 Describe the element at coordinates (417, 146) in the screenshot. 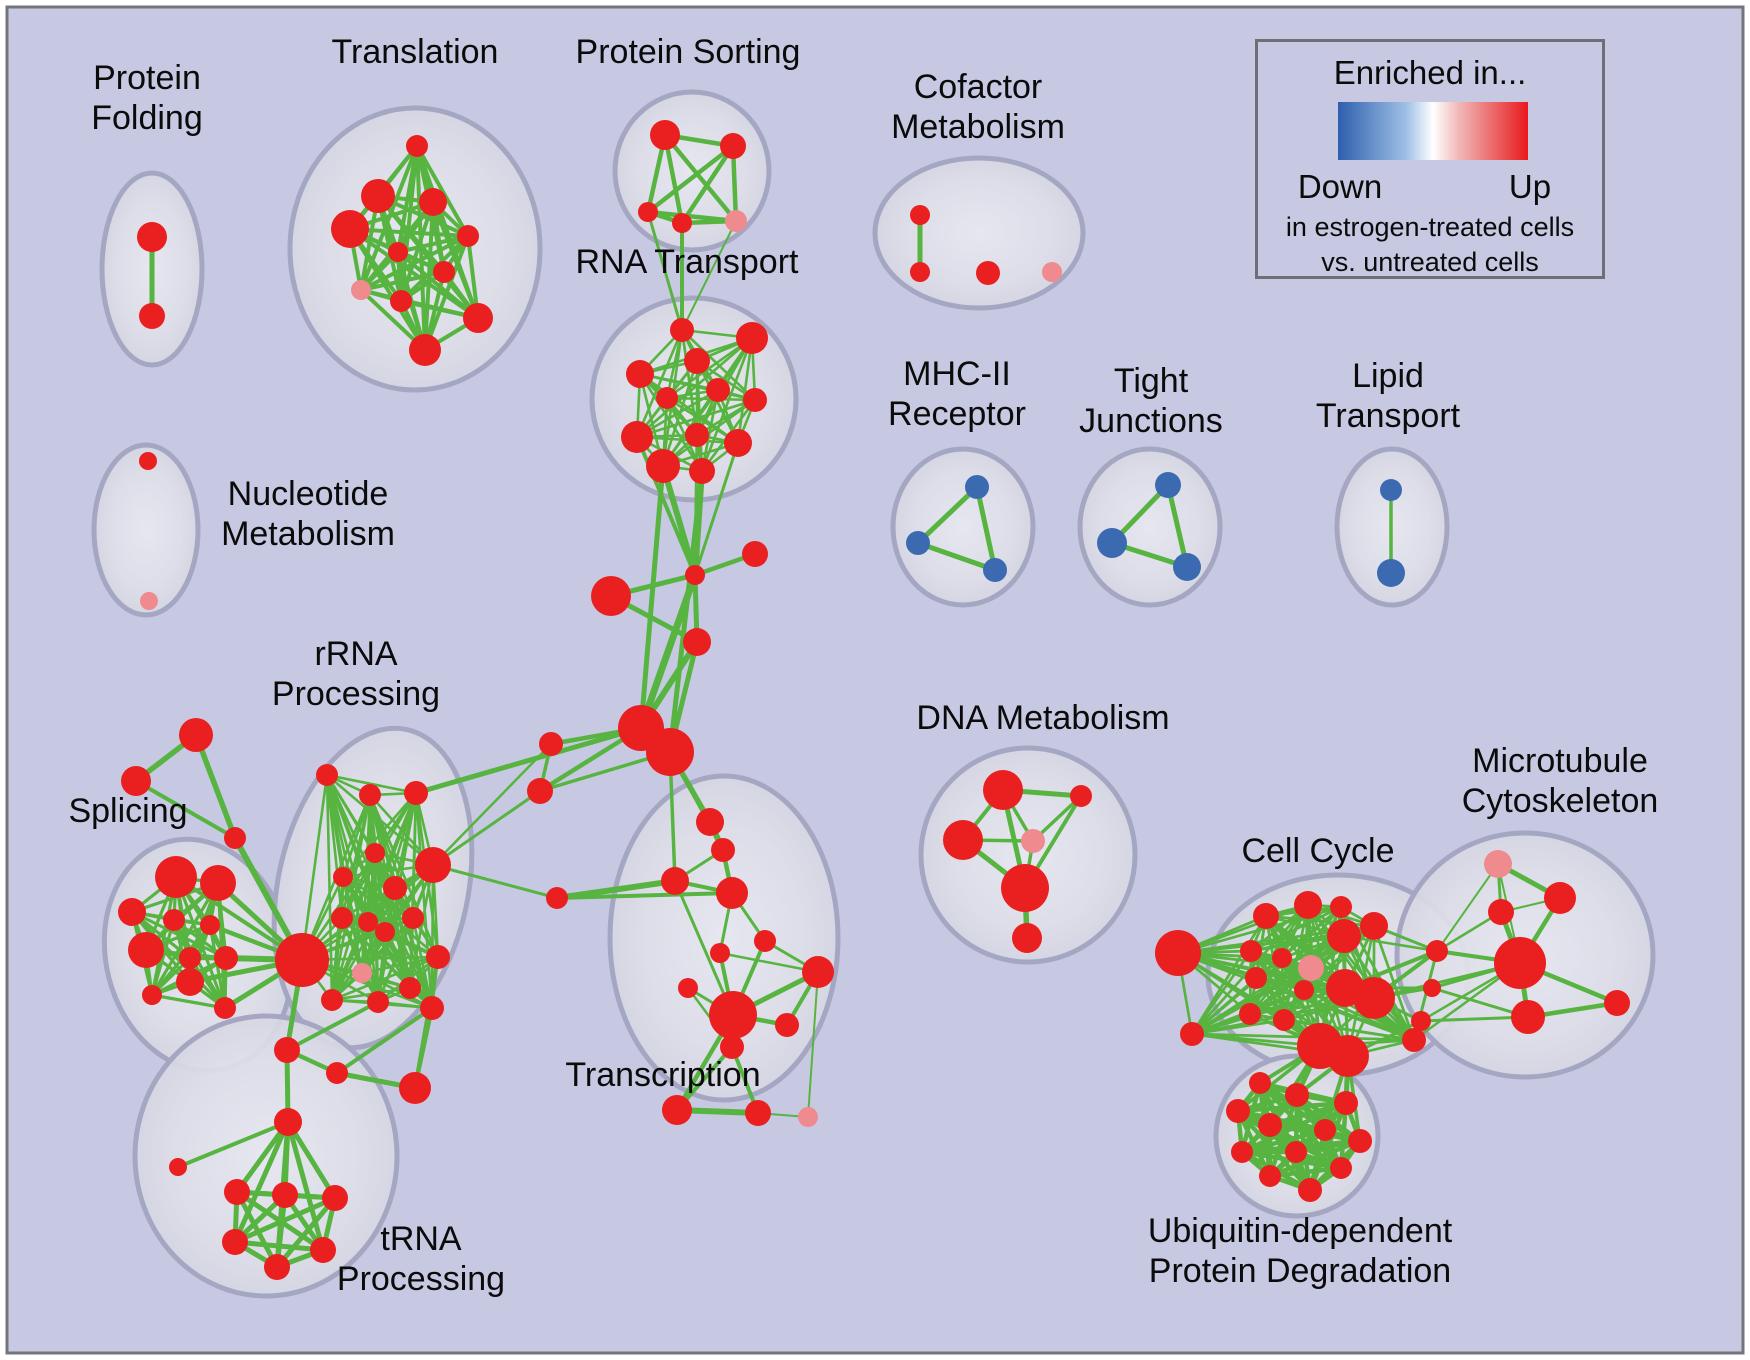

I see `node-t1` at that location.